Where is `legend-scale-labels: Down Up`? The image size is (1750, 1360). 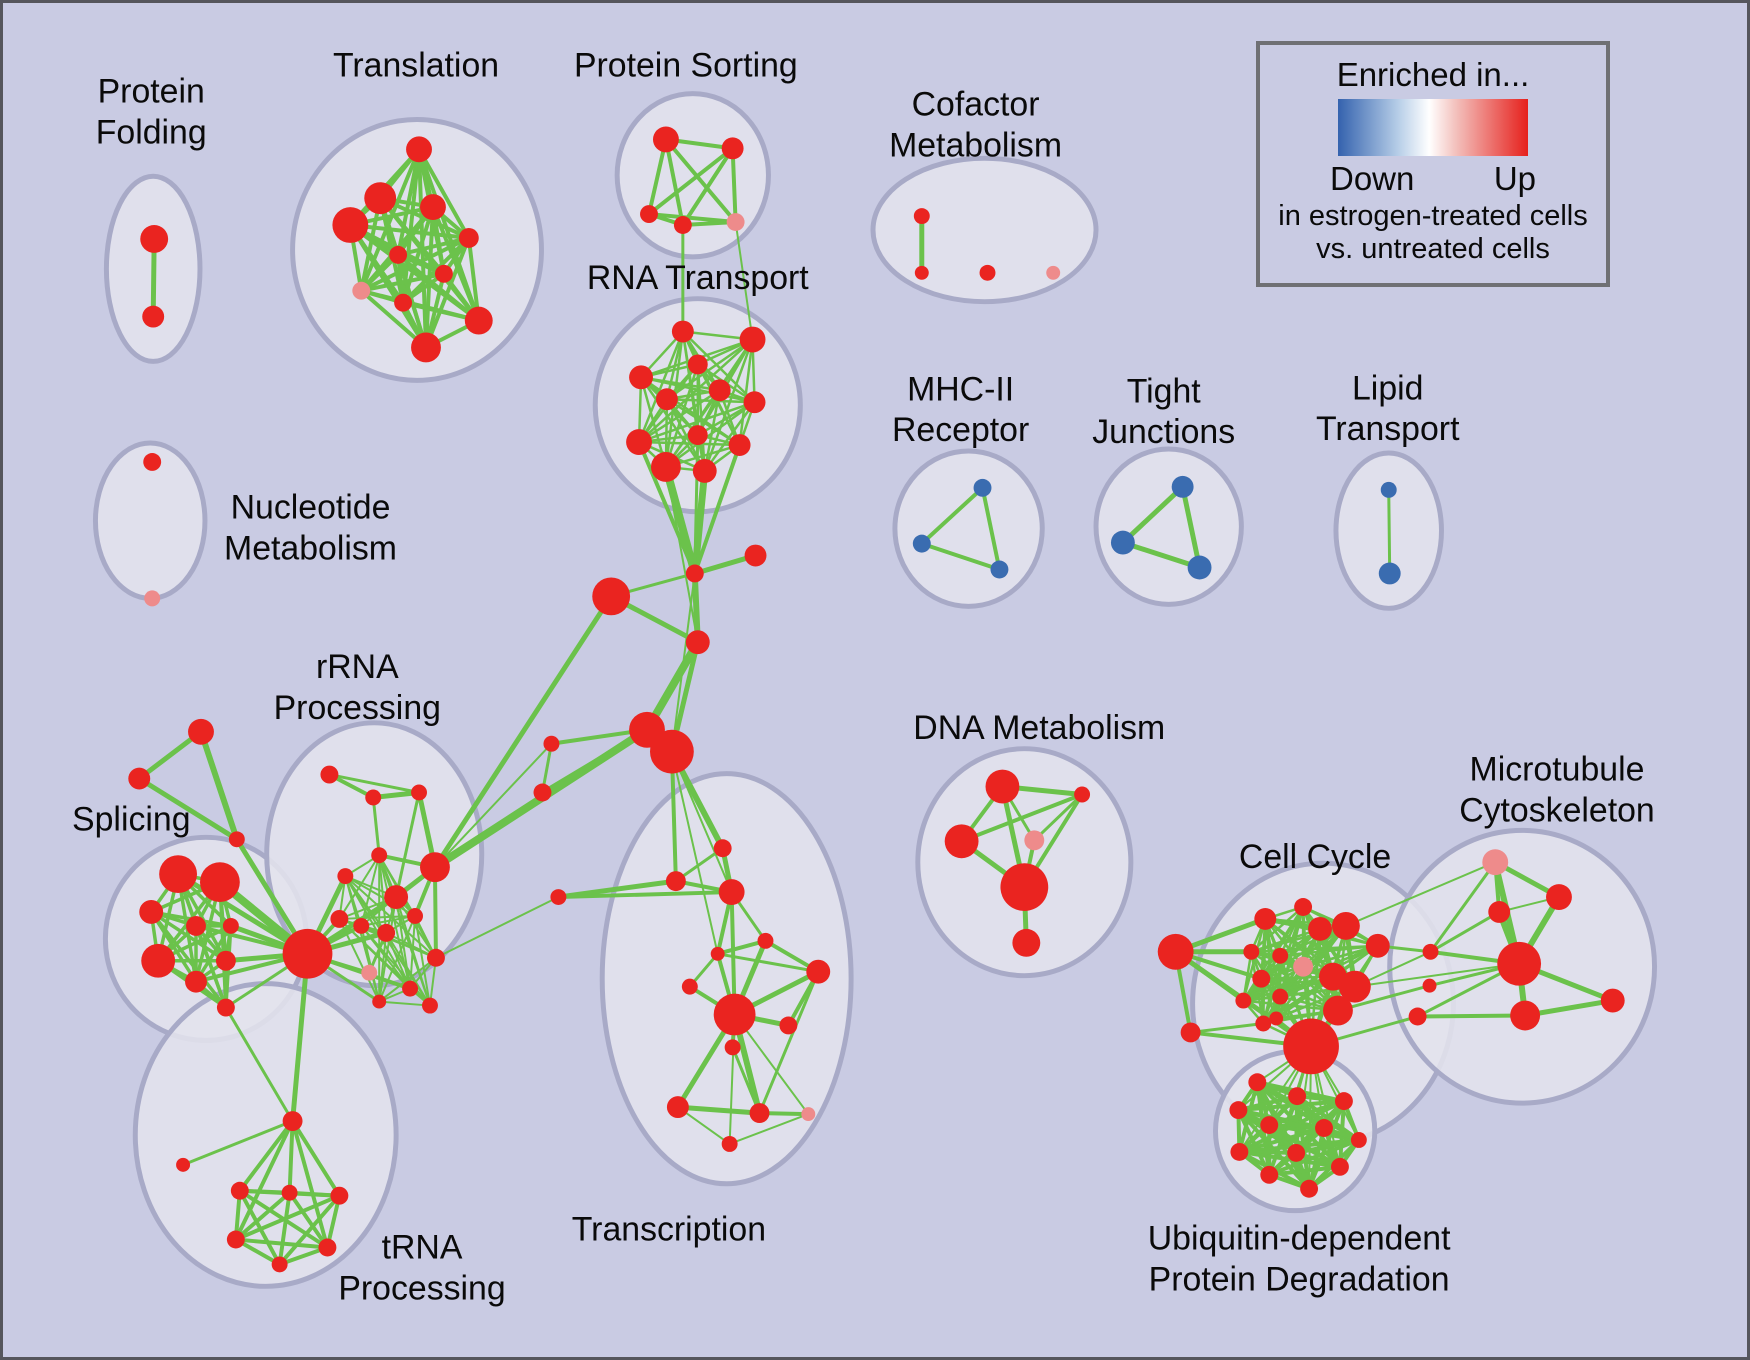 legend-scale-labels: Down Up is located at coordinates (1433, 179).